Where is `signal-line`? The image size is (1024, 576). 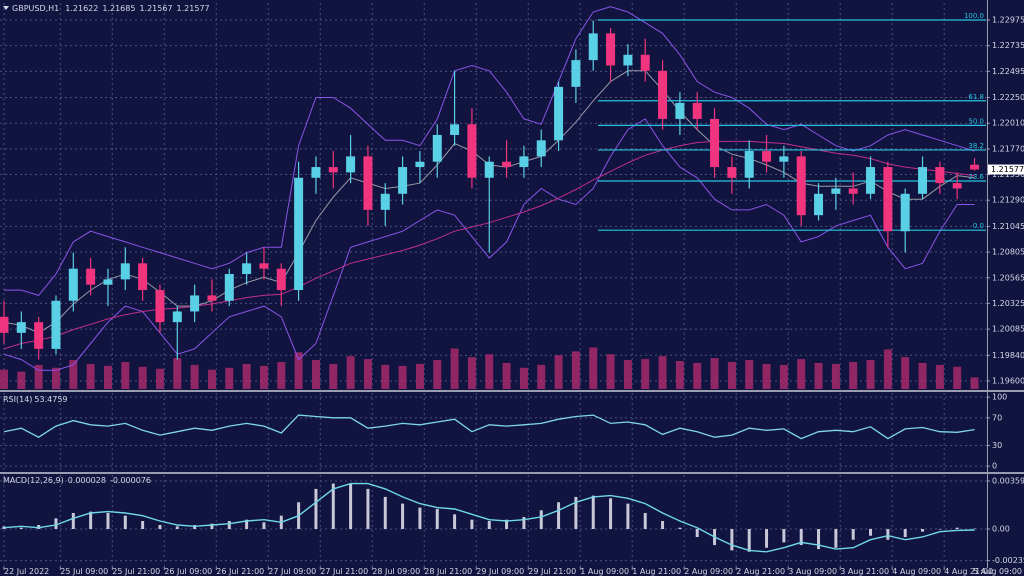 signal-line is located at coordinates (489, 517).